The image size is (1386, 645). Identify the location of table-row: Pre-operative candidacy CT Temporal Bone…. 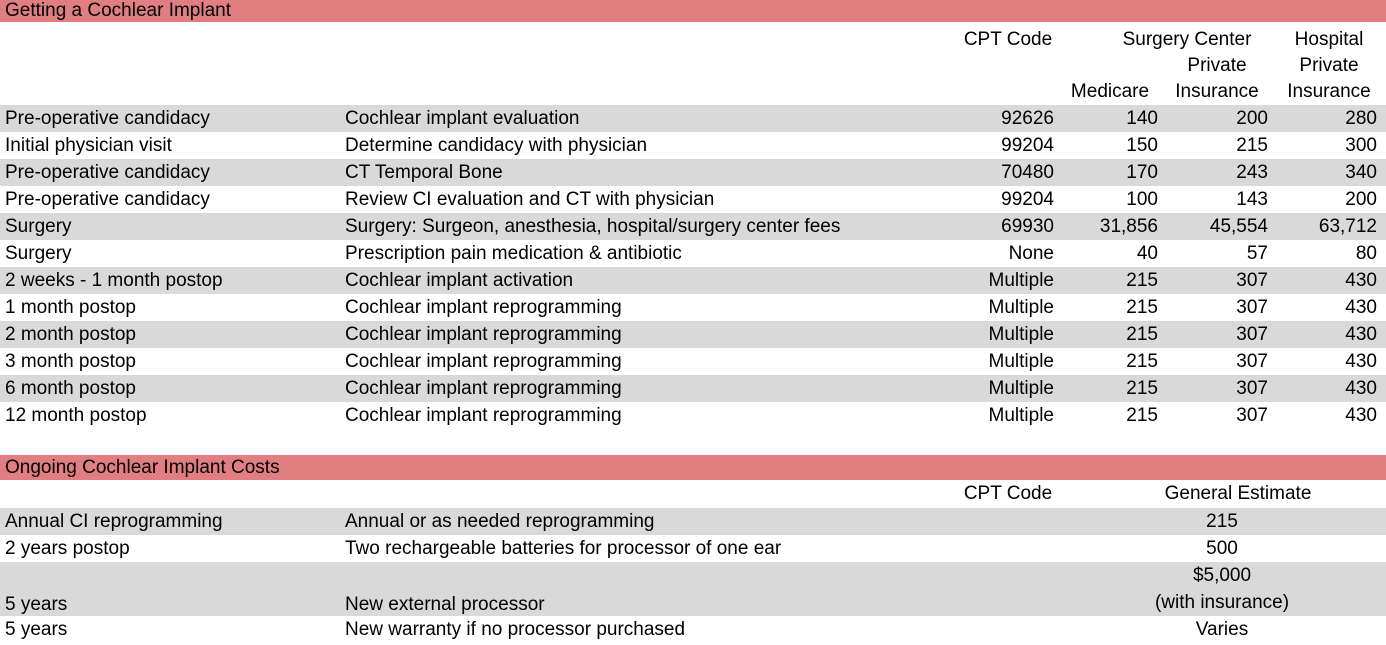
(693, 172).